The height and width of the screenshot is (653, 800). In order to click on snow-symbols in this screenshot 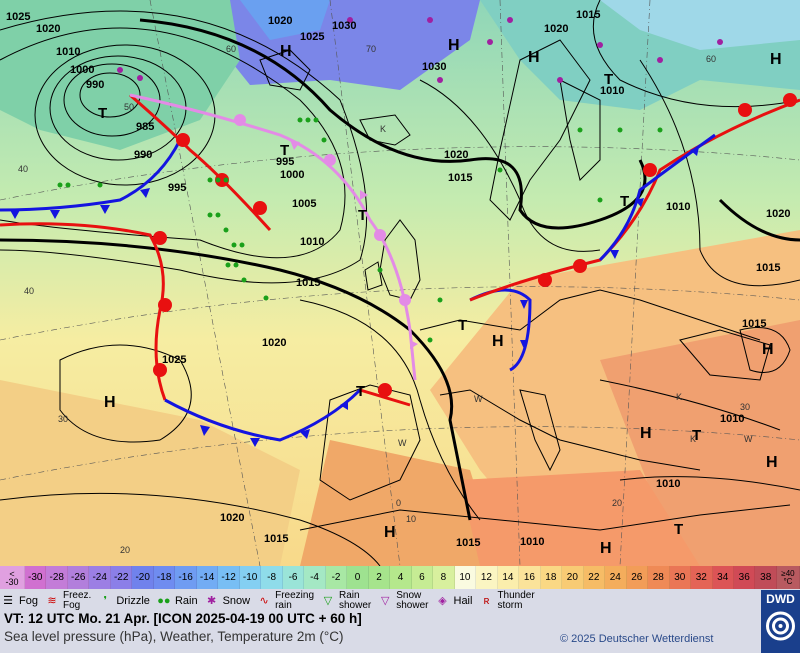, I will do `click(420, 50)`.